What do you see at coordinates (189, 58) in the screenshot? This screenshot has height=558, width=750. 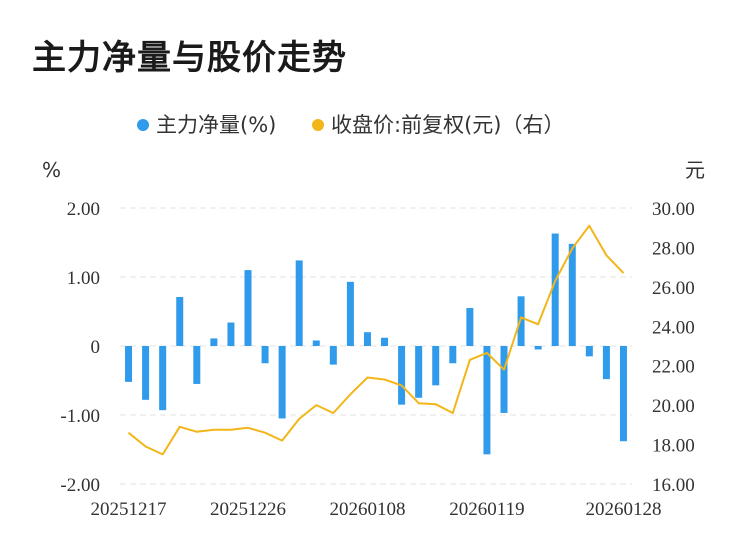 I see `chart-title: 主力净量与股价走势` at bounding box center [189, 58].